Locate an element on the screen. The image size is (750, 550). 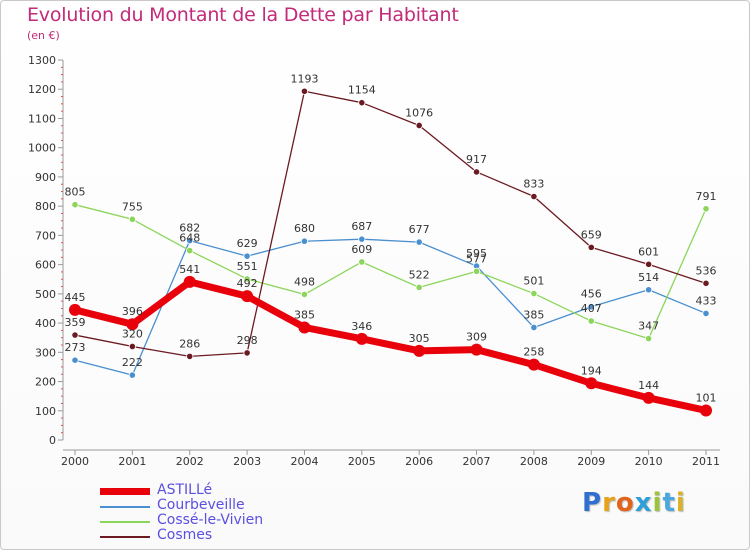
data-label: 805 is located at coordinates (75, 192).